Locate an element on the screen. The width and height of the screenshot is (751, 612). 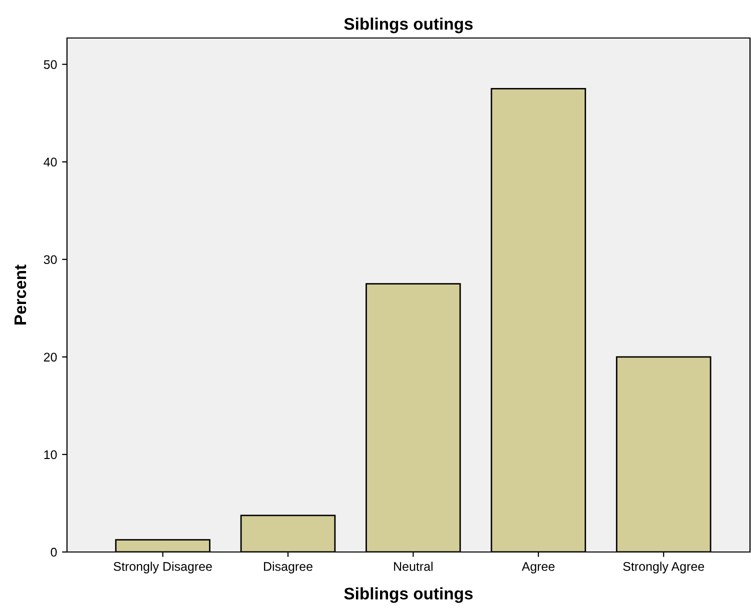
x-axis-title: Siblings outings is located at coordinates (408, 595).